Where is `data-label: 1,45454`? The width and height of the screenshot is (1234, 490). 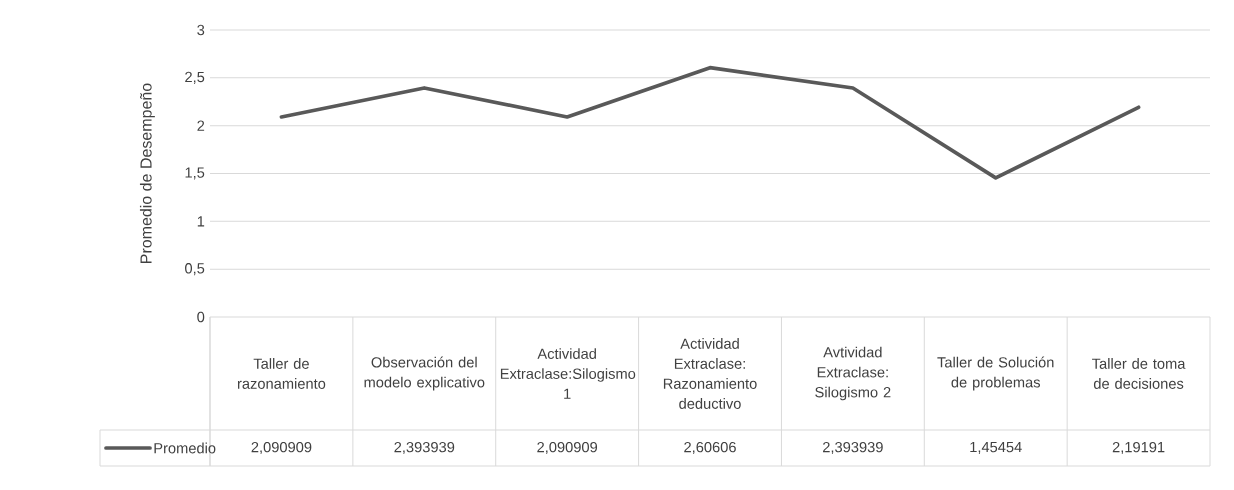 data-label: 1,45454 is located at coordinates (996, 448).